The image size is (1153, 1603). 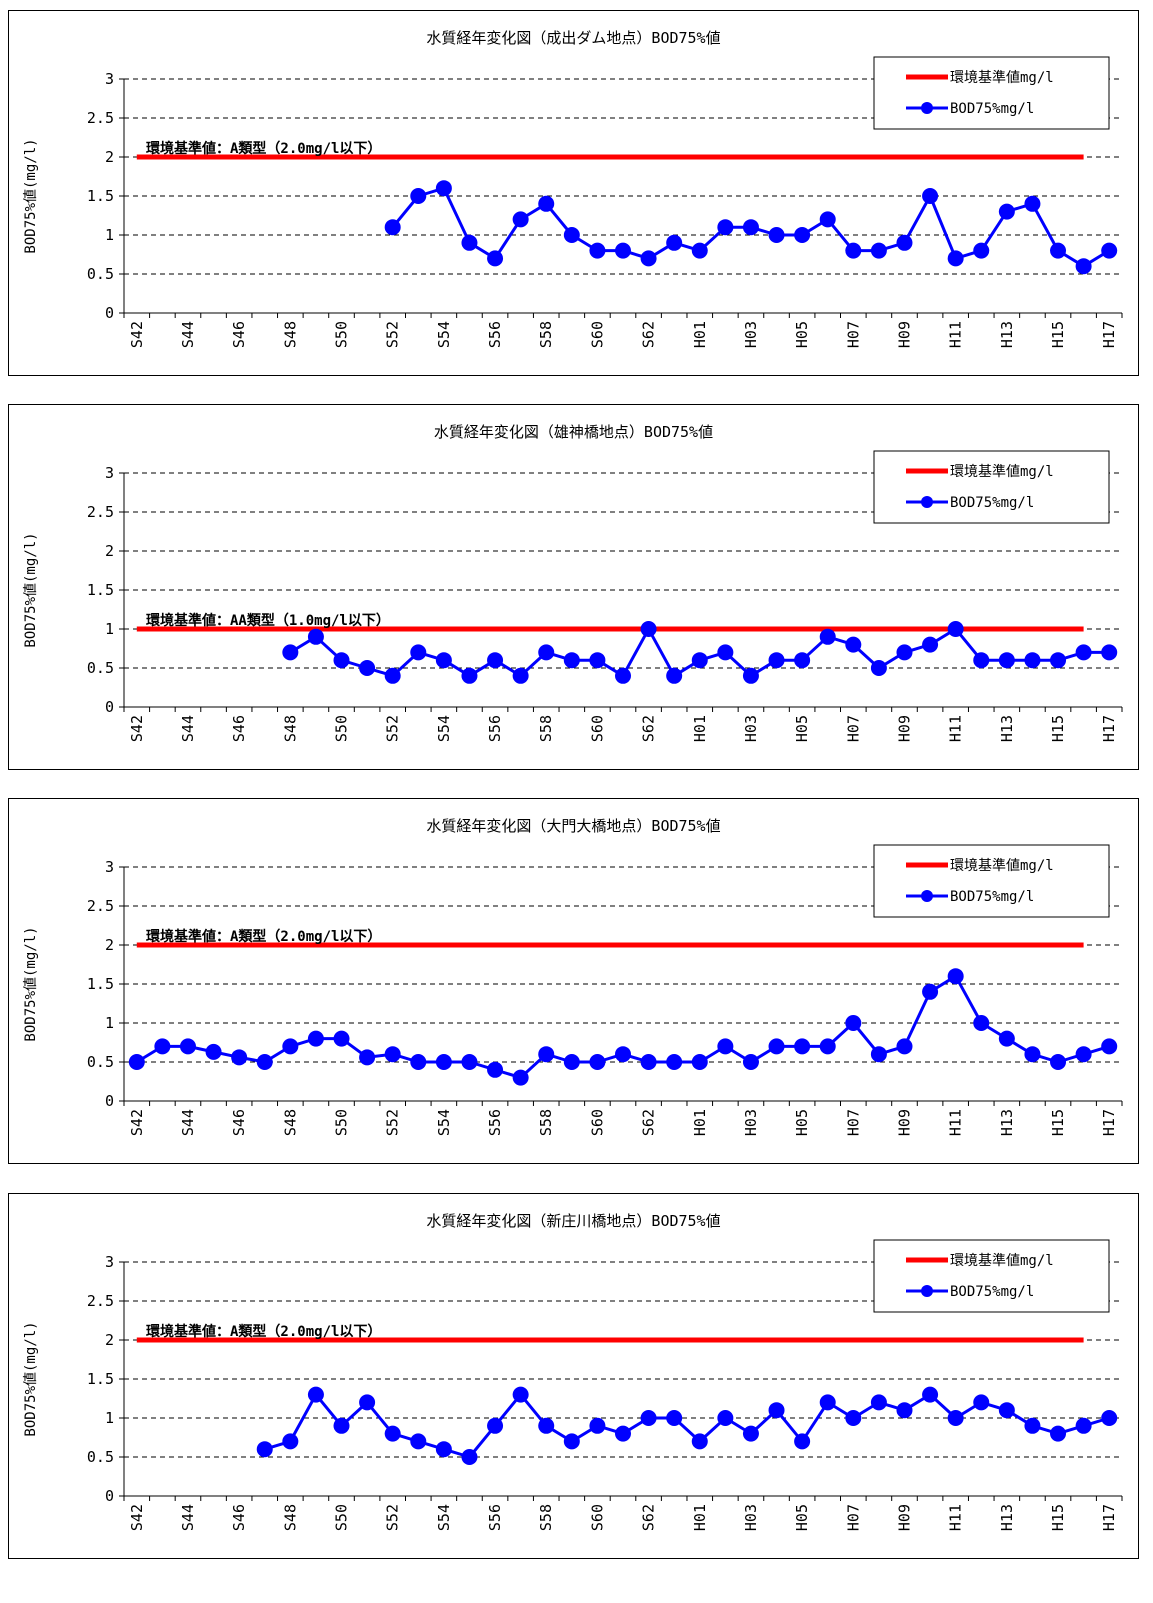 What do you see at coordinates (342, 728) in the screenshot?
I see `x-tick-label: S50` at bounding box center [342, 728].